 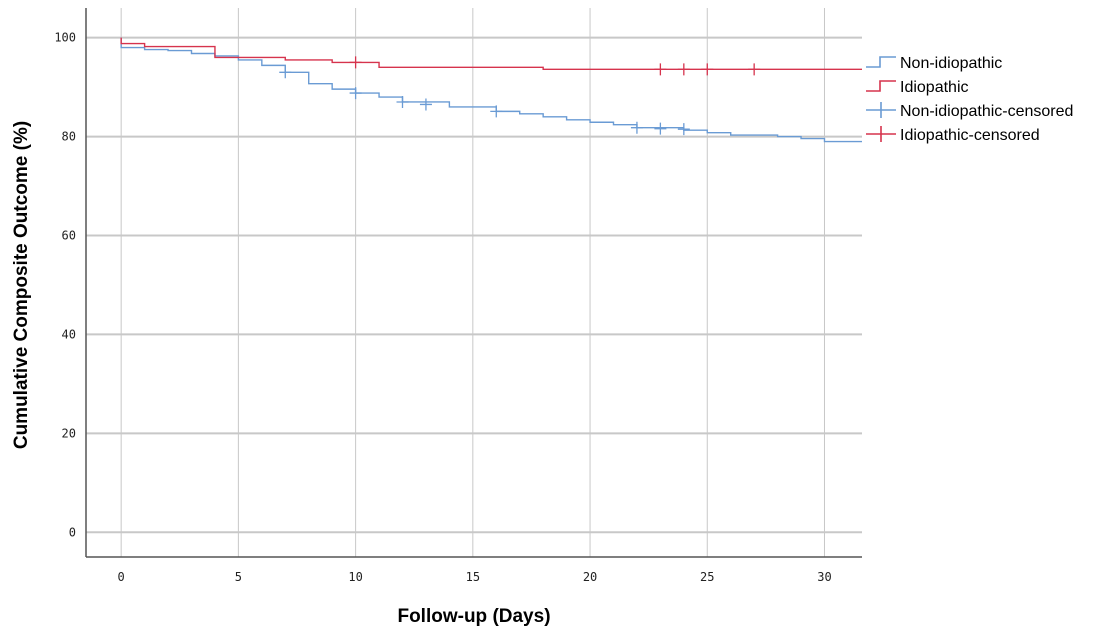 What do you see at coordinates (238, 577) in the screenshot?
I see `x-tick-label: 5` at bounding box center [238, 577].